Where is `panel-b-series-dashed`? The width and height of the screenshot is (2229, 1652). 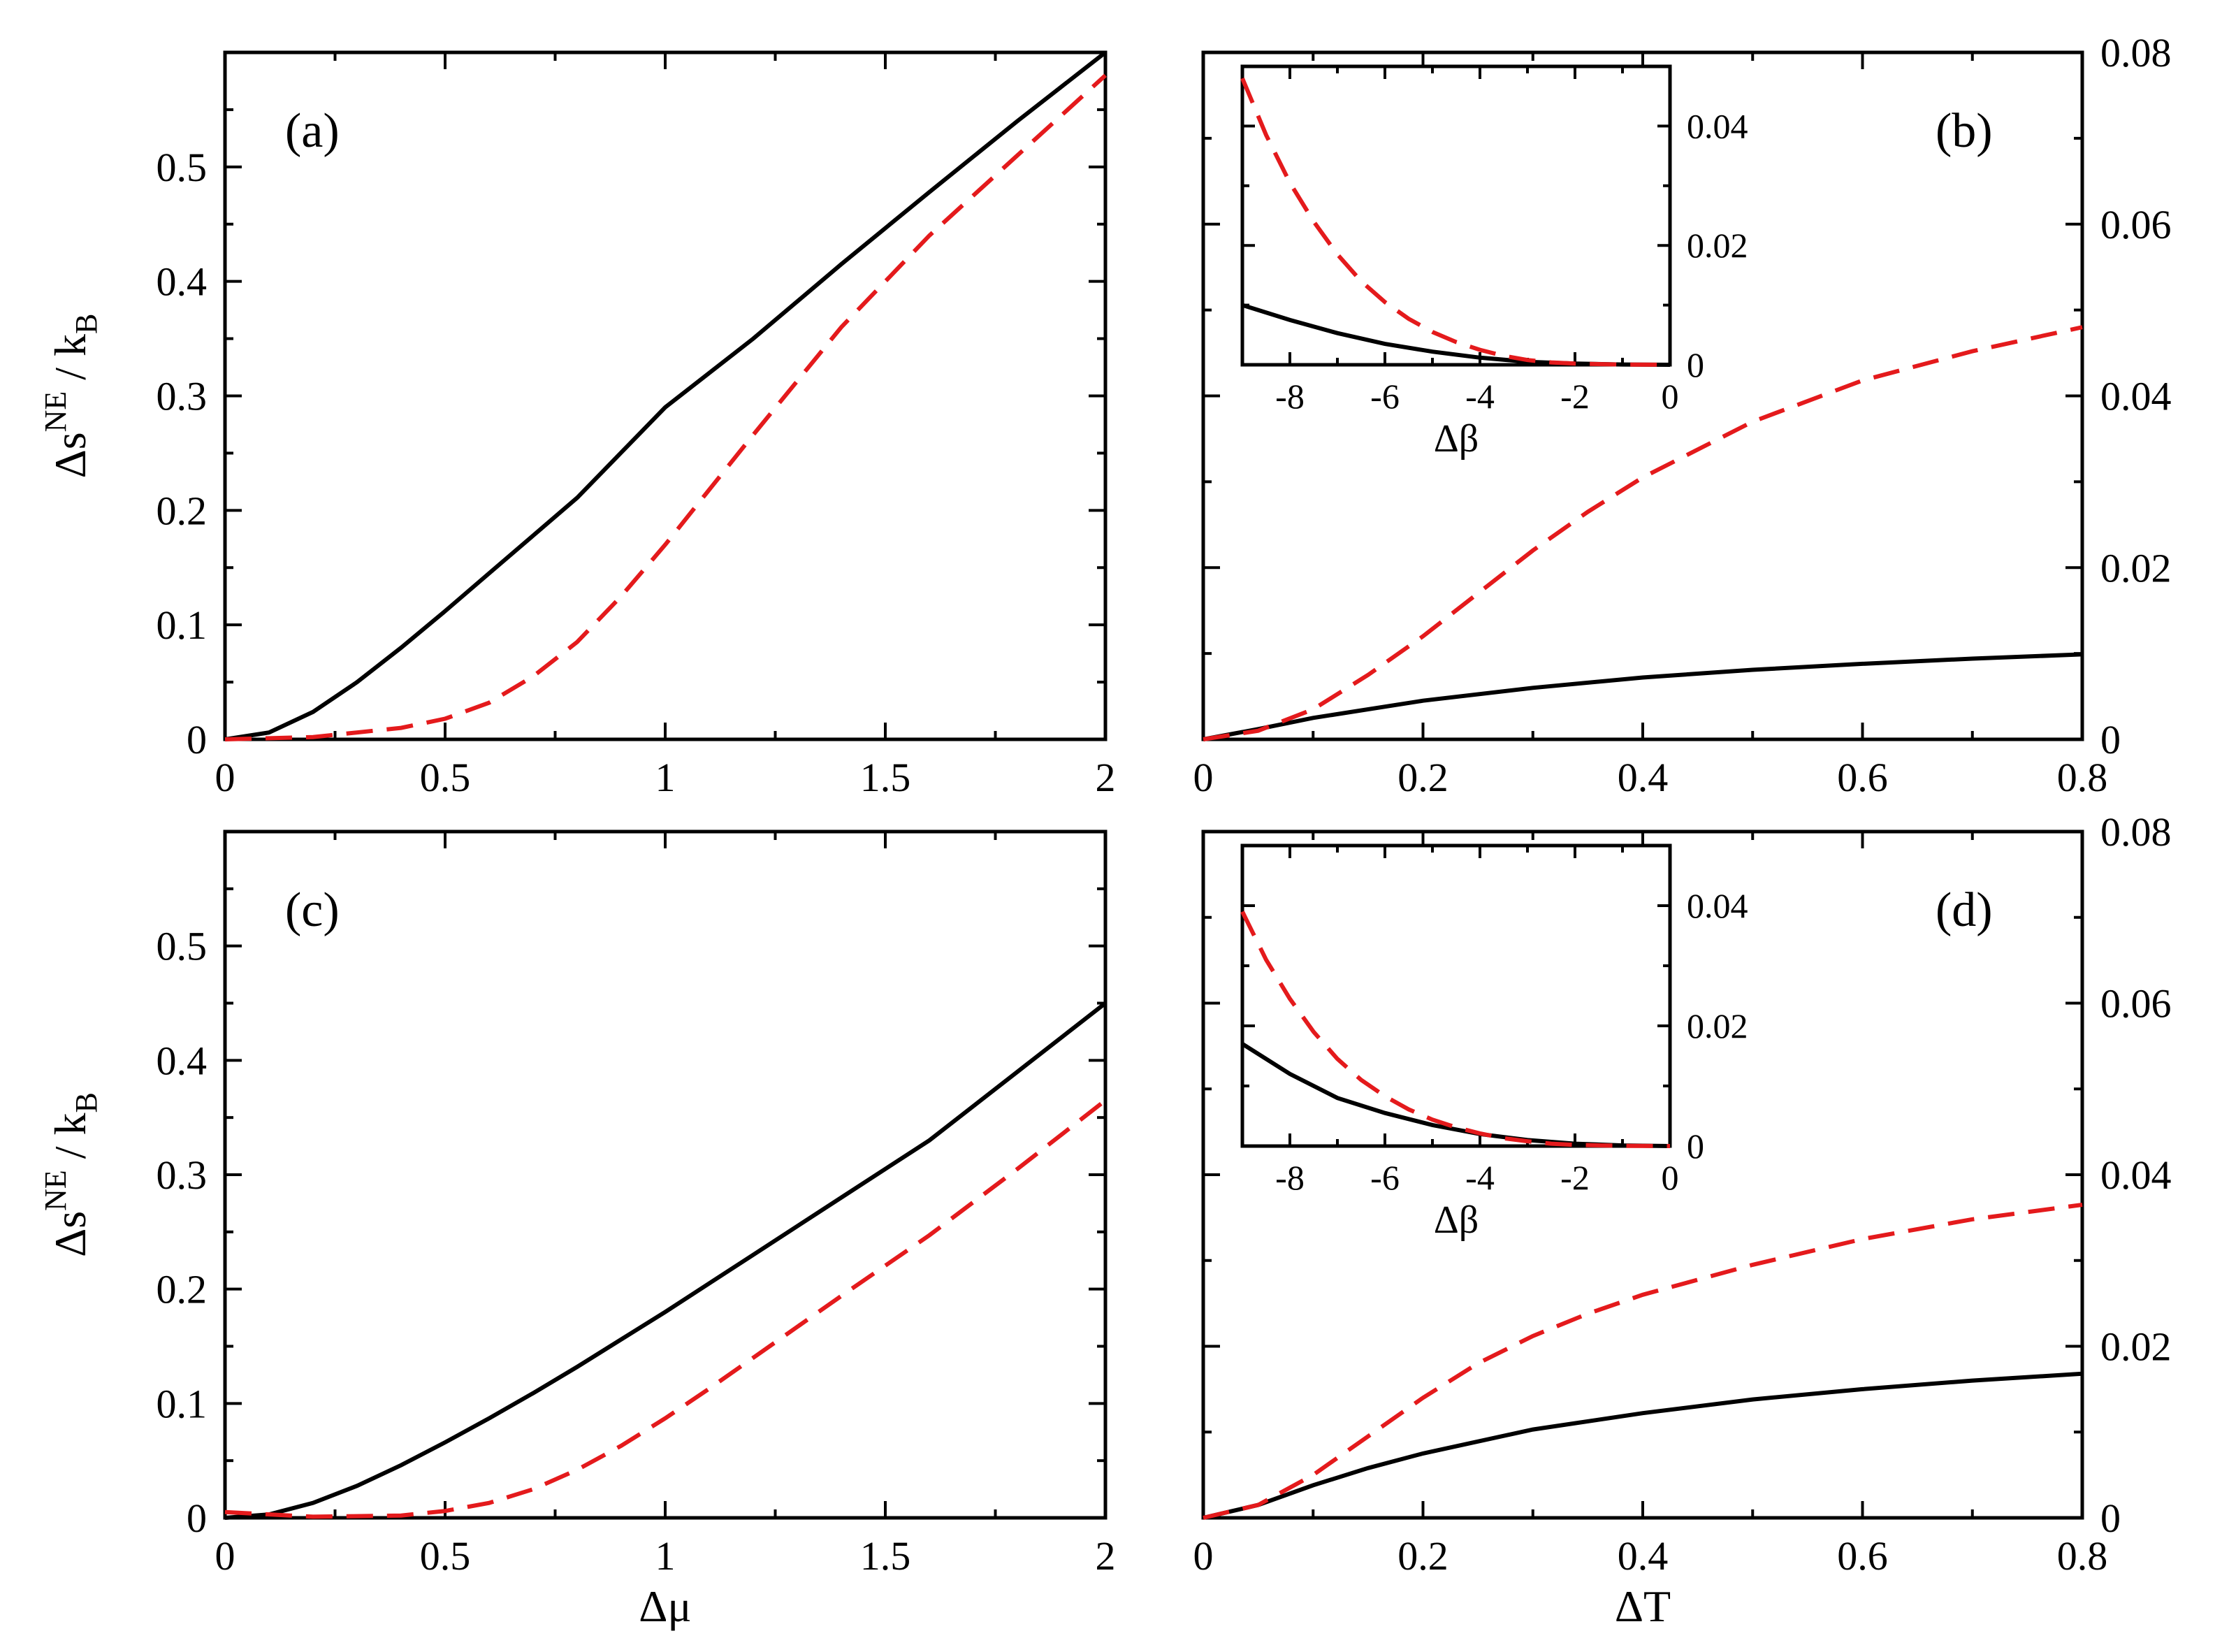
panel-b-series-dashed is located at coordinates (1643, 533).